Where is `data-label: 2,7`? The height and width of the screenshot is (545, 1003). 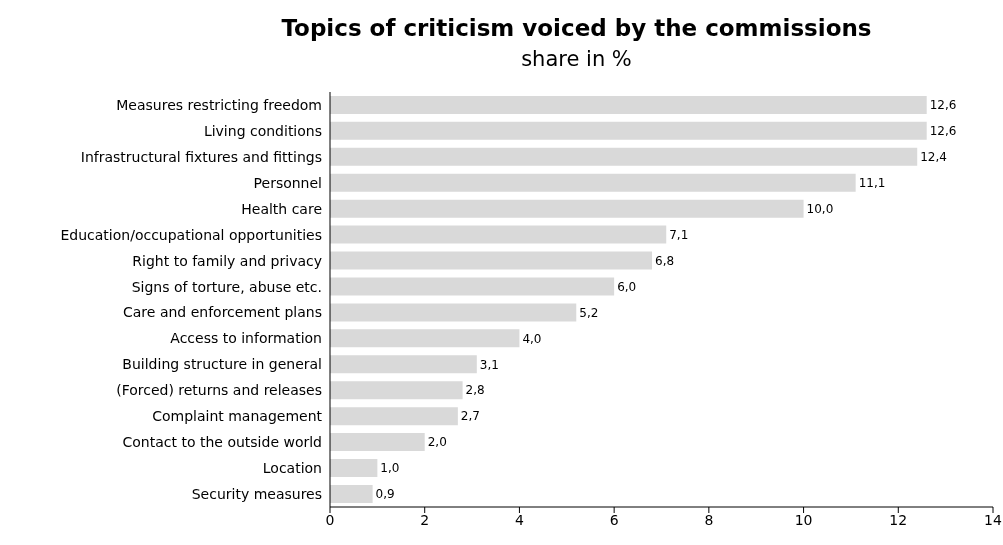 data-label: 2,7 is located at coordinates (470, 416).